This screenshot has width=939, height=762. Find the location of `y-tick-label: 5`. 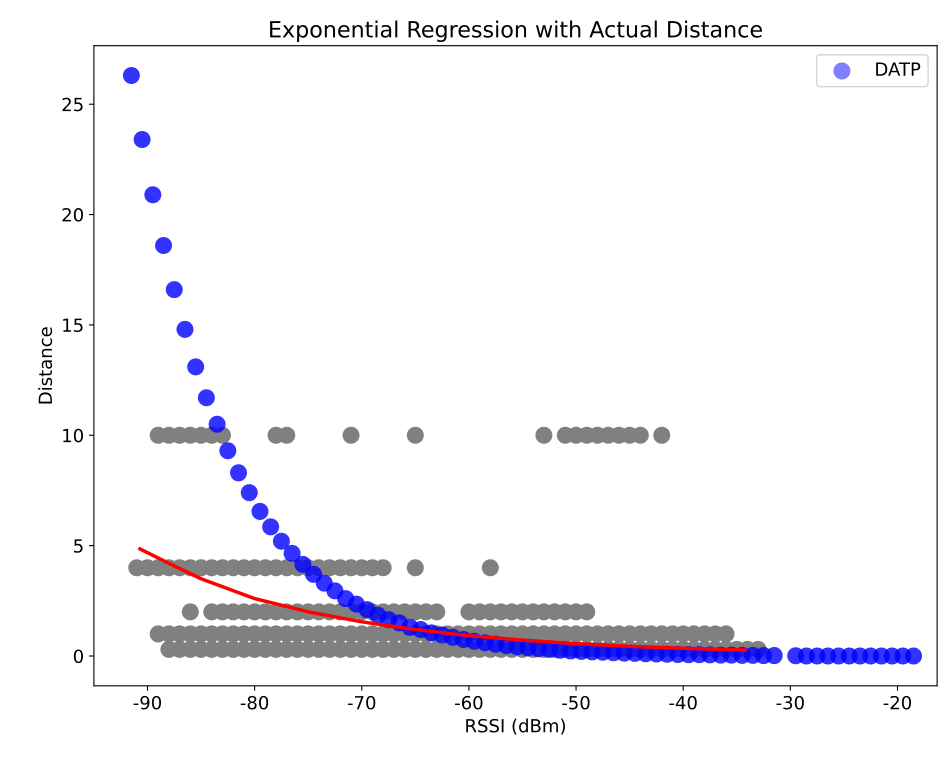

y-tick-label: 5 is located at coordinates (78, 546).